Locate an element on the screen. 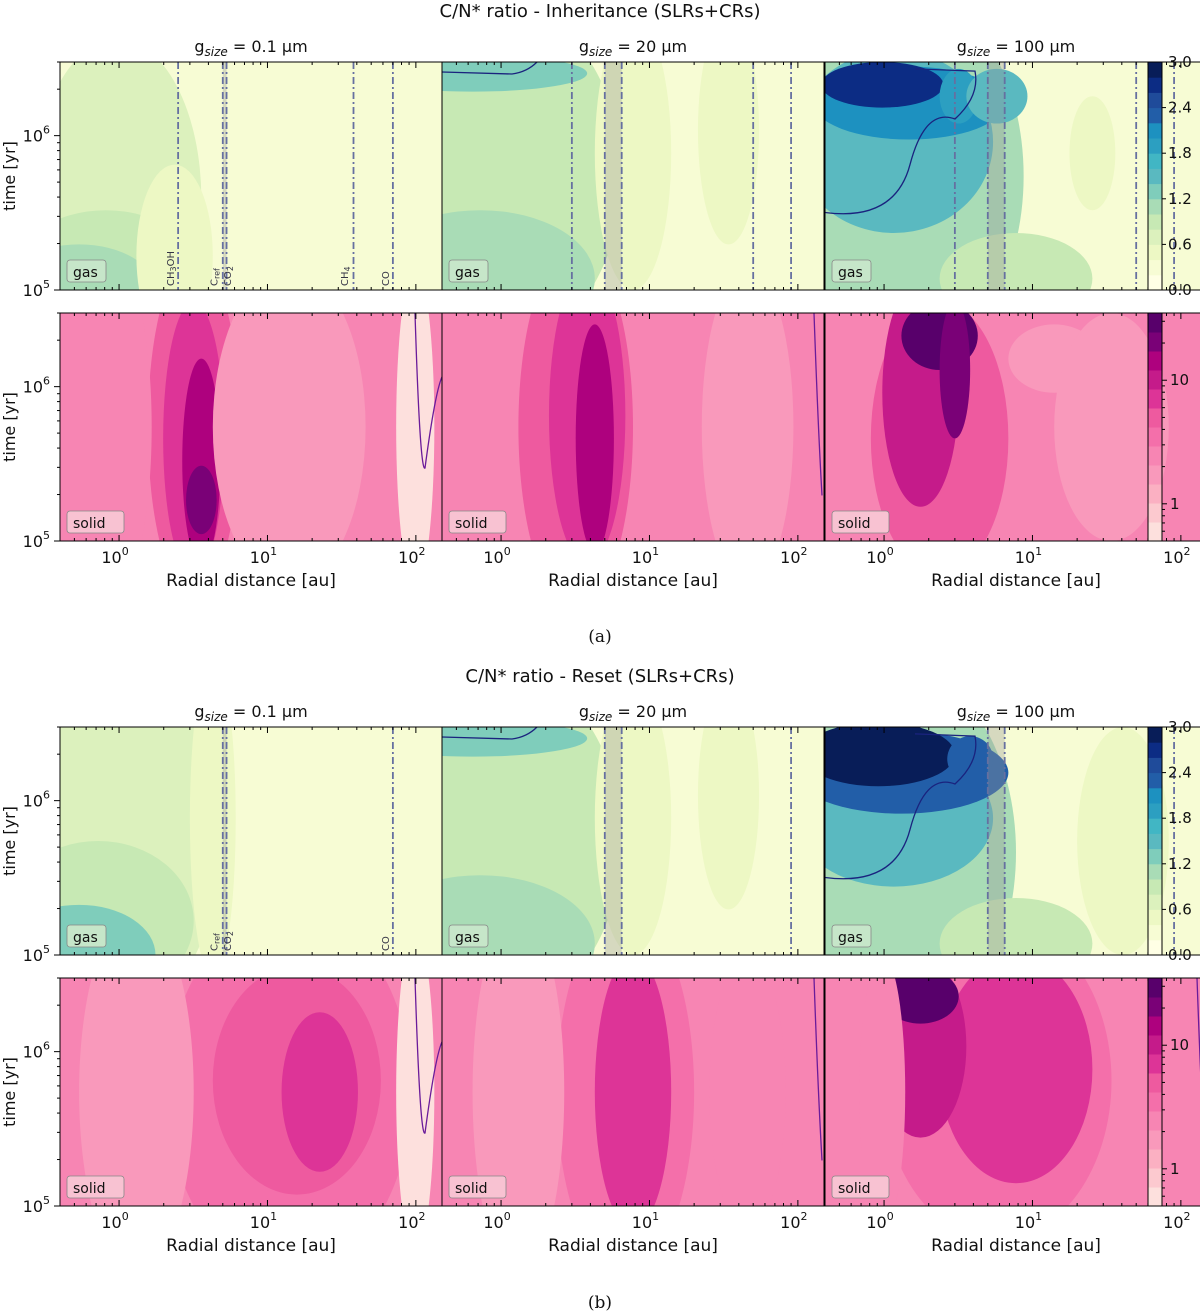 The image size is (1200, 1313). panel-title: gsize = 100 μm is located at coordinates (1016, 713).